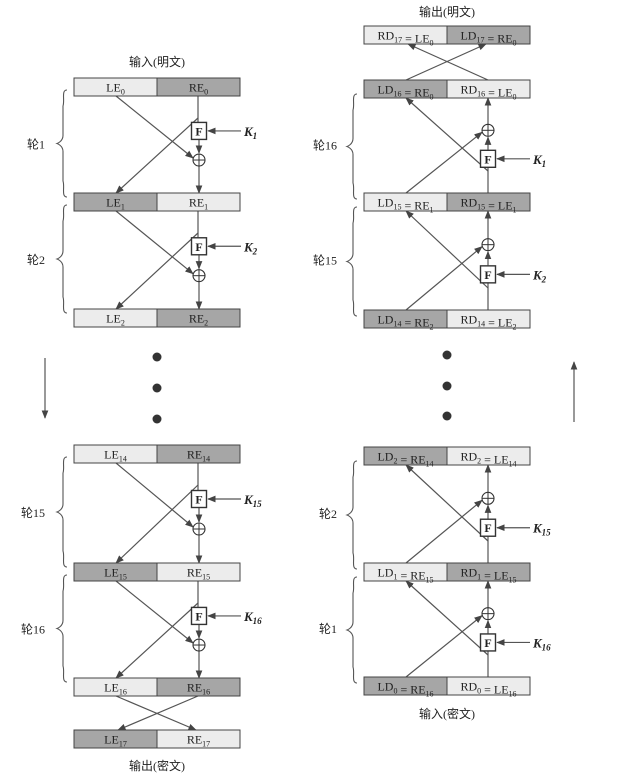 The width and height of the screenshot is (628, 783). I want to click on dec-row-5-right-label: RD1 = LE15, so click(488, 575).